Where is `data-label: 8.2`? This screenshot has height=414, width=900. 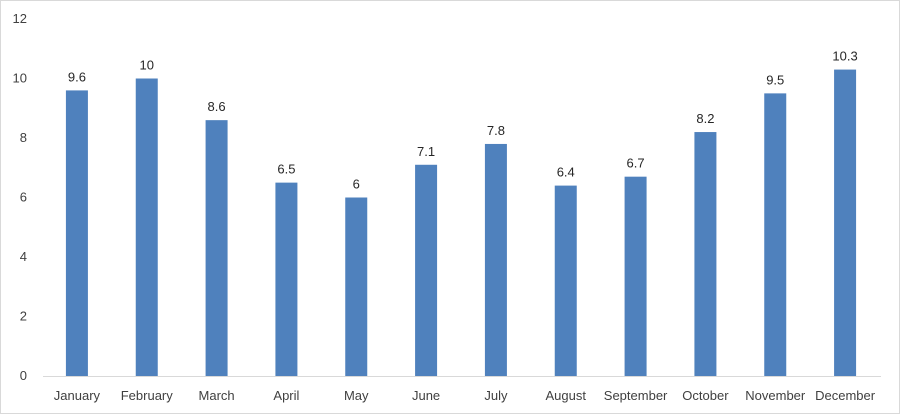 data-label: 8.2 is located at coordinates (705, 118).